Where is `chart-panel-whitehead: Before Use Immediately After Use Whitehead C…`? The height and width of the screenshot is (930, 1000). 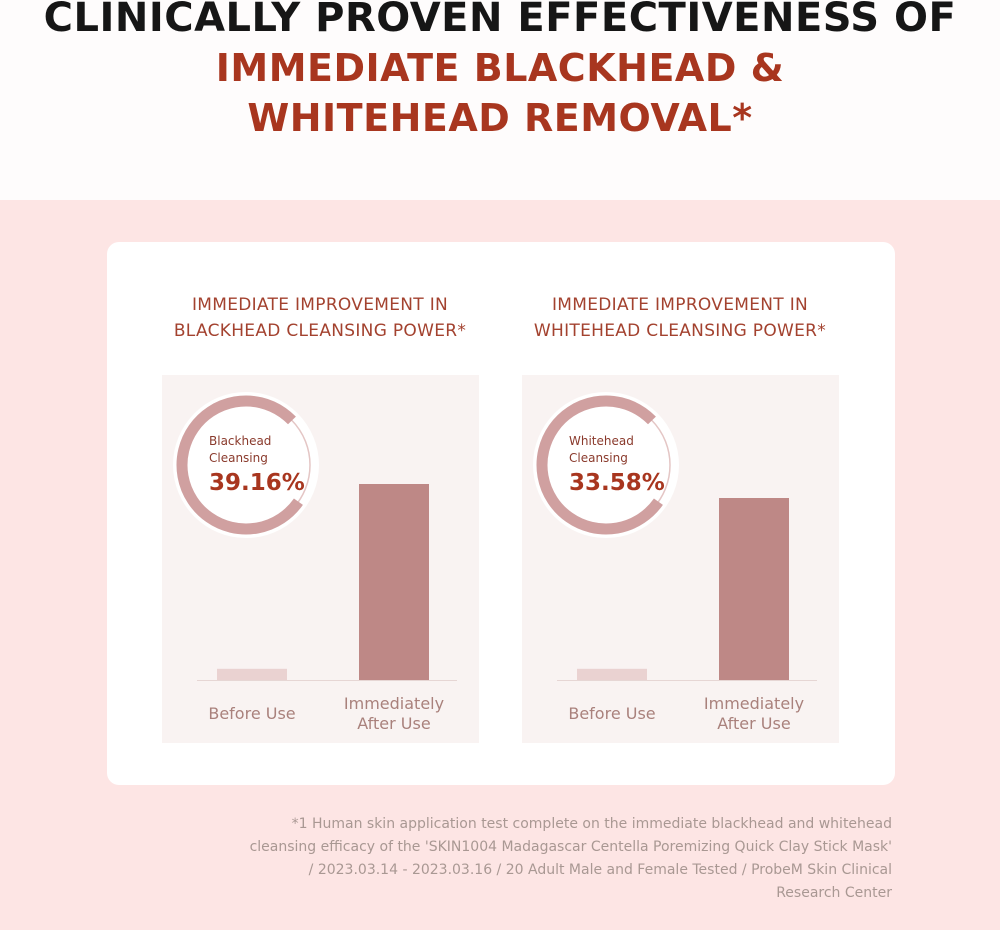
chart-panel-whitehead: Before Use Immediately After Use Whitehead C… is located at coordinates (680, 559).